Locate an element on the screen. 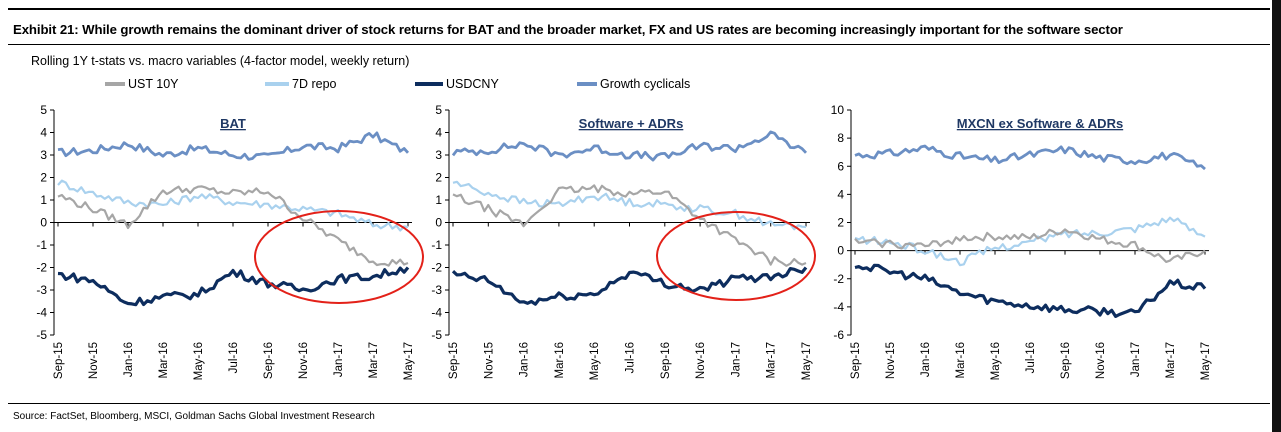  legend-item-growth-cyclicals: Growth cyclicals is located at coordinates (633, 84).